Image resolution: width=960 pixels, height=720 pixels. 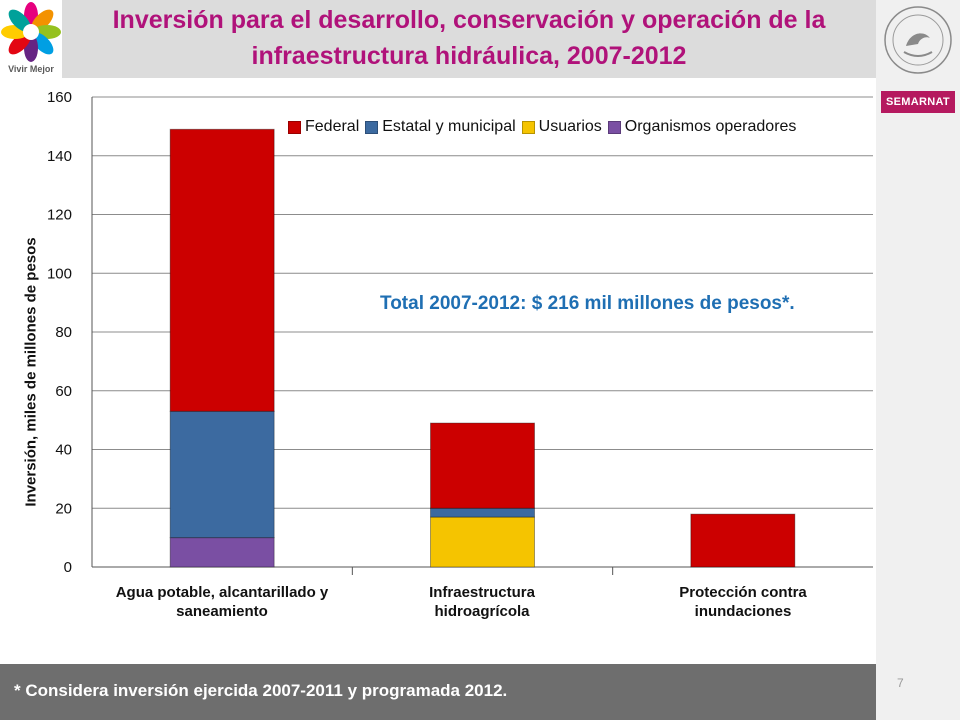 What do you see at coordinates (63, 391) in the screenshot?
I see `y-tick-label: 60` at bounding box center [63, 391].